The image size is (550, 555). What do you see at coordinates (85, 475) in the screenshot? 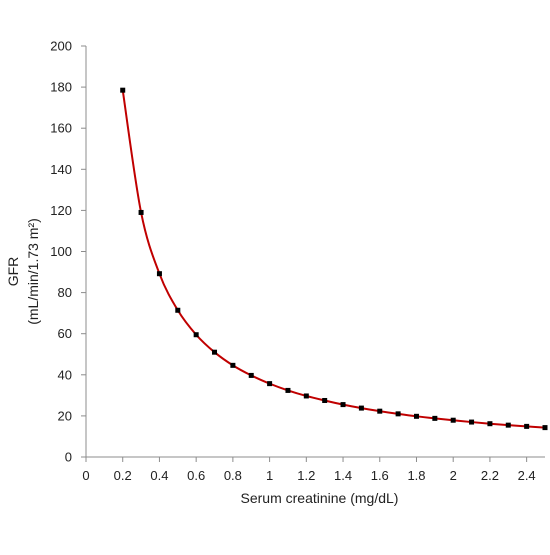
I see `x-tick-label: 0` at bounding box center [85, 475].